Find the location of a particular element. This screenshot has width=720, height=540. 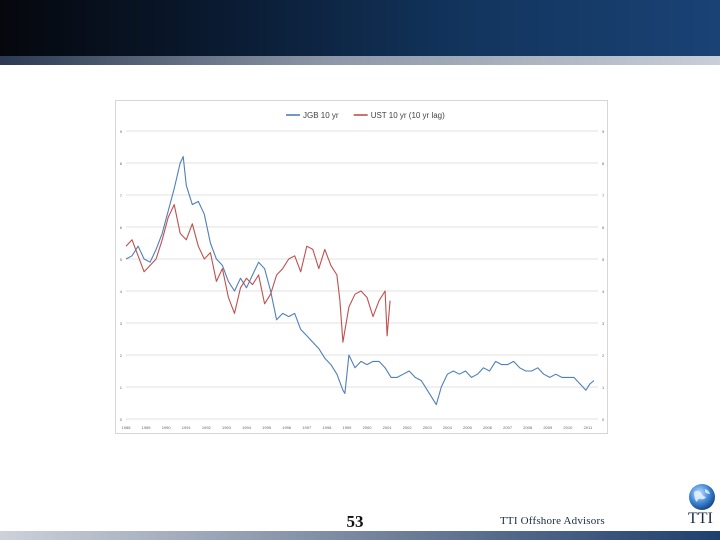

y-tick-label-left: 0 is located at coordinates (121, 419).